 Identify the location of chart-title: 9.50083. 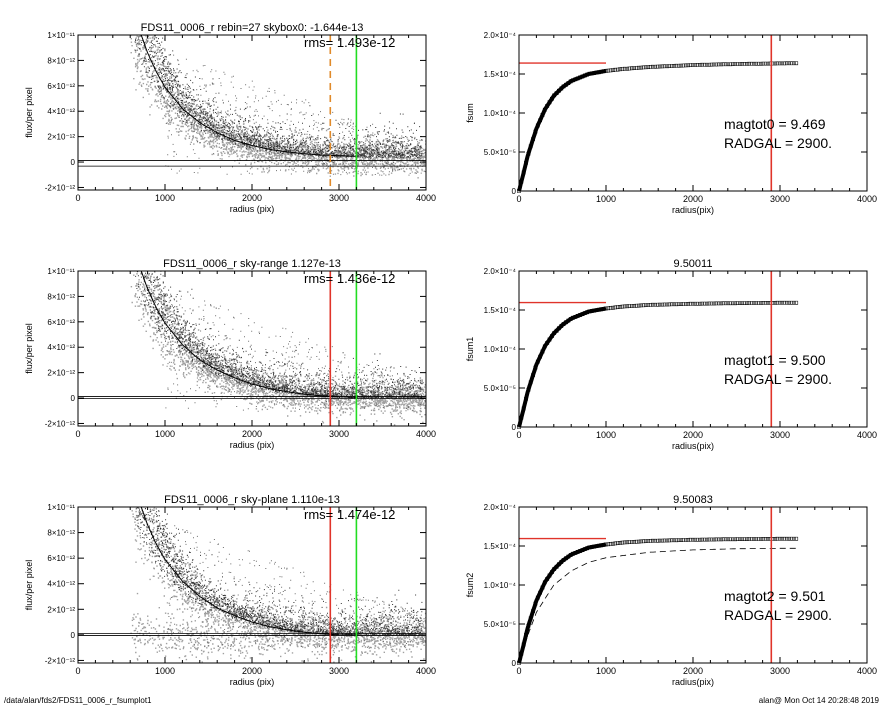
(693, 500).